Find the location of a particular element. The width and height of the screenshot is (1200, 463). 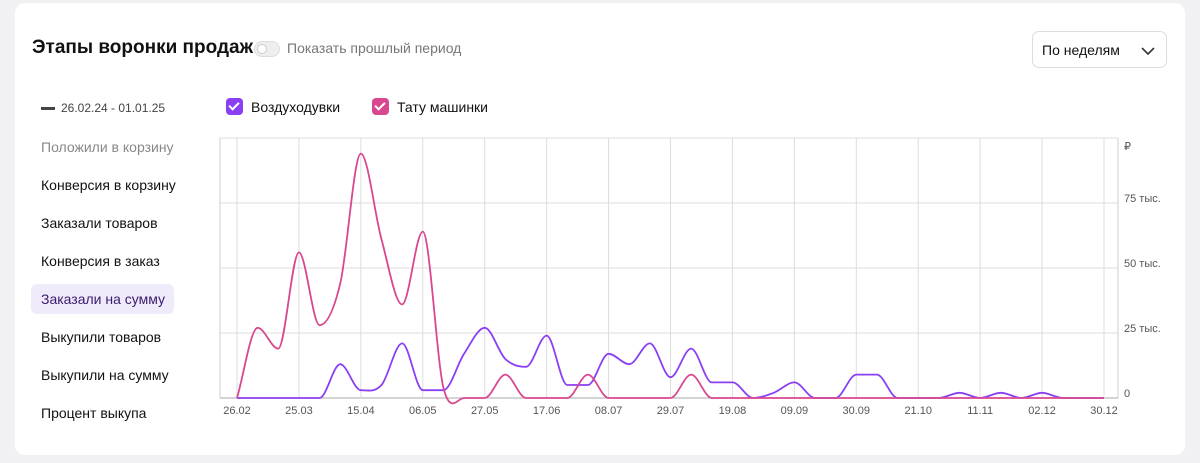

y-tick-label: 0 is located at coordinates (1127, 394).